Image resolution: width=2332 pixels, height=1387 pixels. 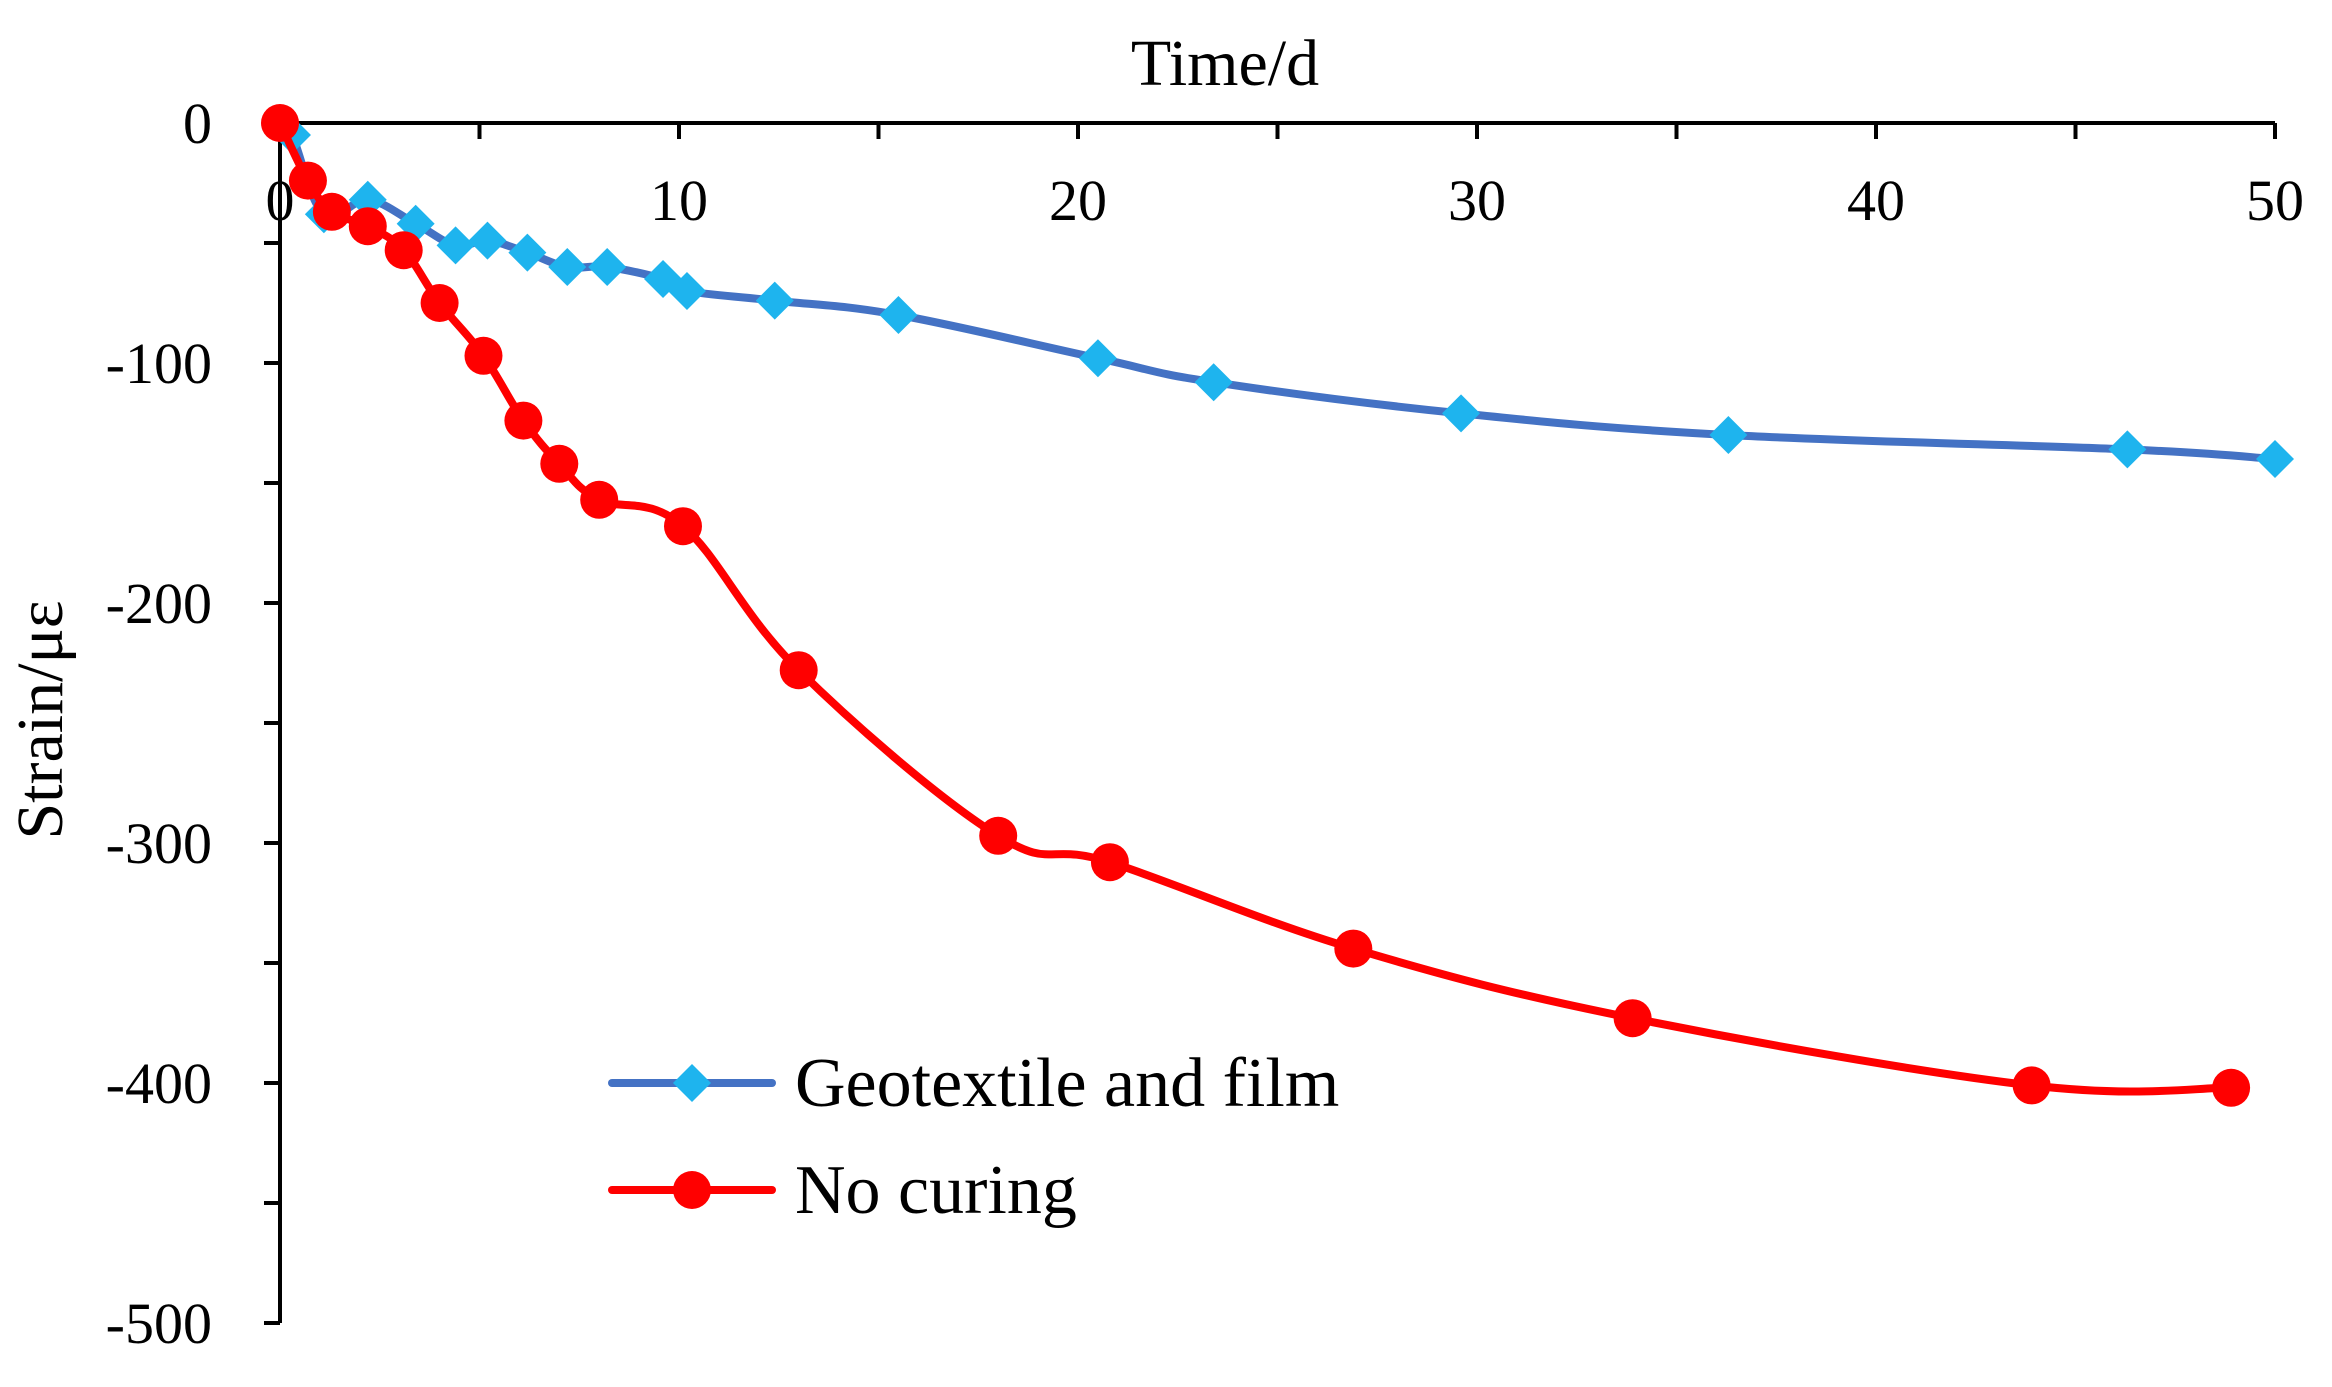 What do you see at coordinates (197, 123) in the screenshot?
I see `y-tick-label: 0` at bounding box center [197, 123].